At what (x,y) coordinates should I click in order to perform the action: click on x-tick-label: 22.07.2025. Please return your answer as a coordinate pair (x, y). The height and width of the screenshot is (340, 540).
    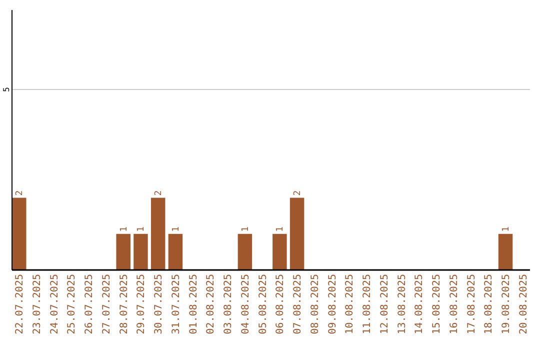
    Looking at the image, I should click on (20, 304).